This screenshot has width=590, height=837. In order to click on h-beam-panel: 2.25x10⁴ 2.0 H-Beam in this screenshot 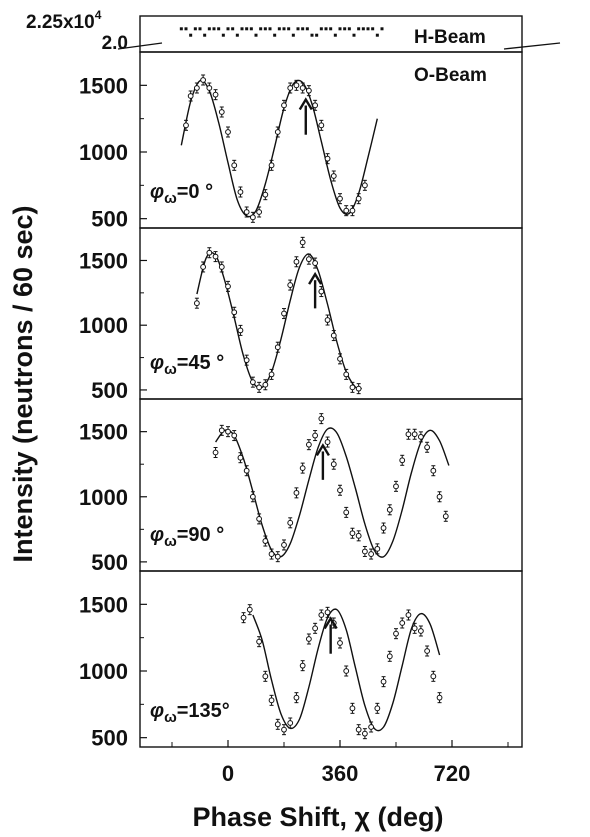, I will do `click(293, 31)`.